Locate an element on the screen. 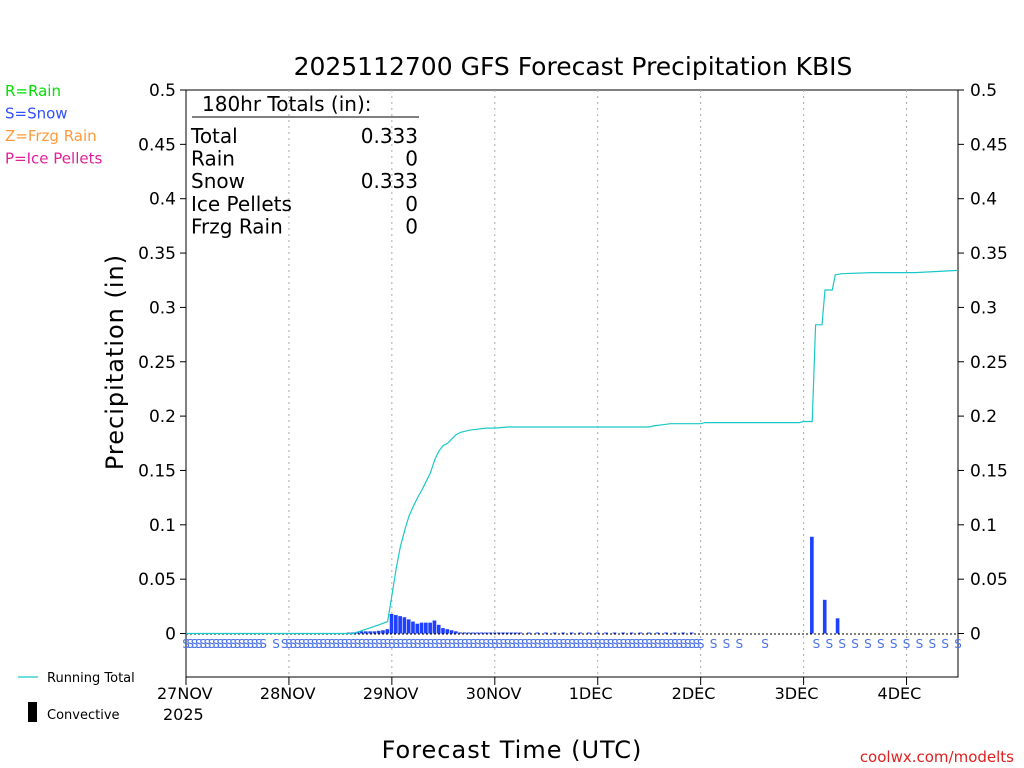 The image size is (1024, 768). y-axis-left: 0 0.05 0.1 0.15 0.2 0.25 0.3 0.35 0.4 0.45 0.5 is located at coordinates (162, 363).